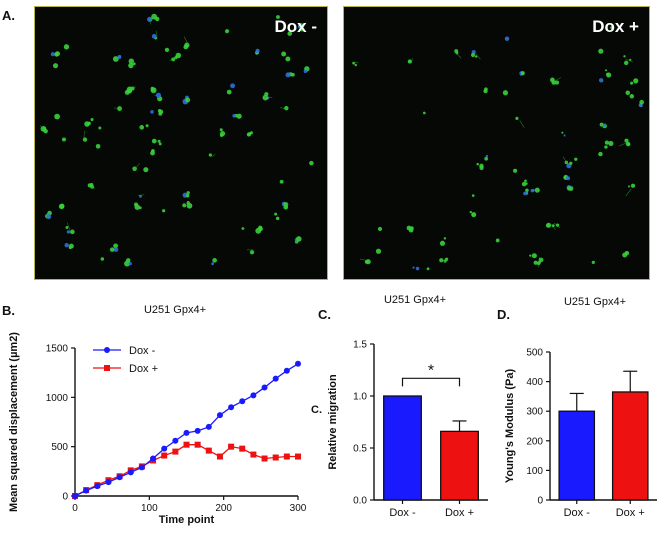 This screenshot has height=546, width=669. I want to click on x-axis-label: Time point, so click(187, 520).